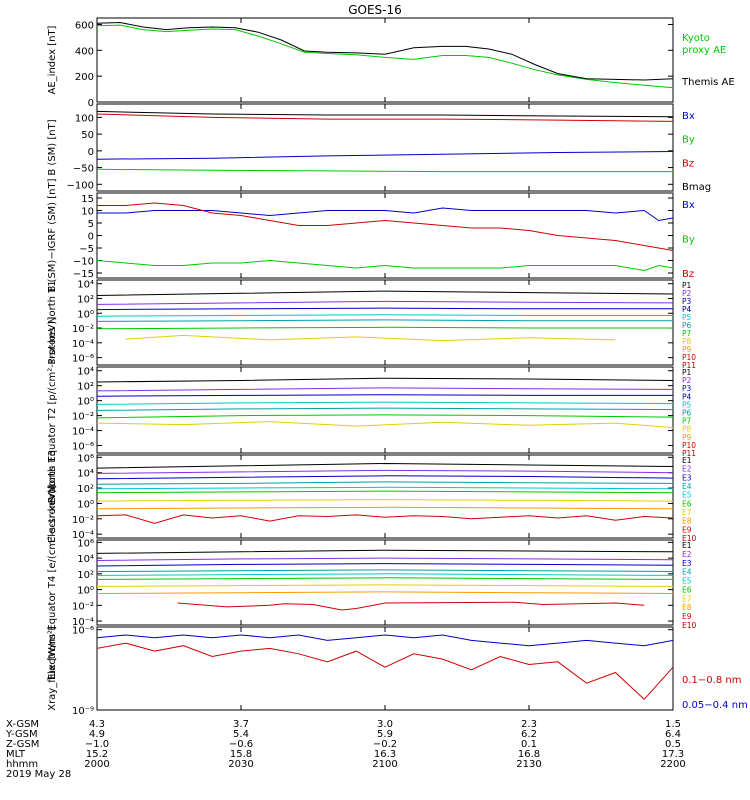 The image size is (750, 800). Describe the element at coordinates (97, 744) in the screenshot. I see `ephem-value: −1.0` at that location.